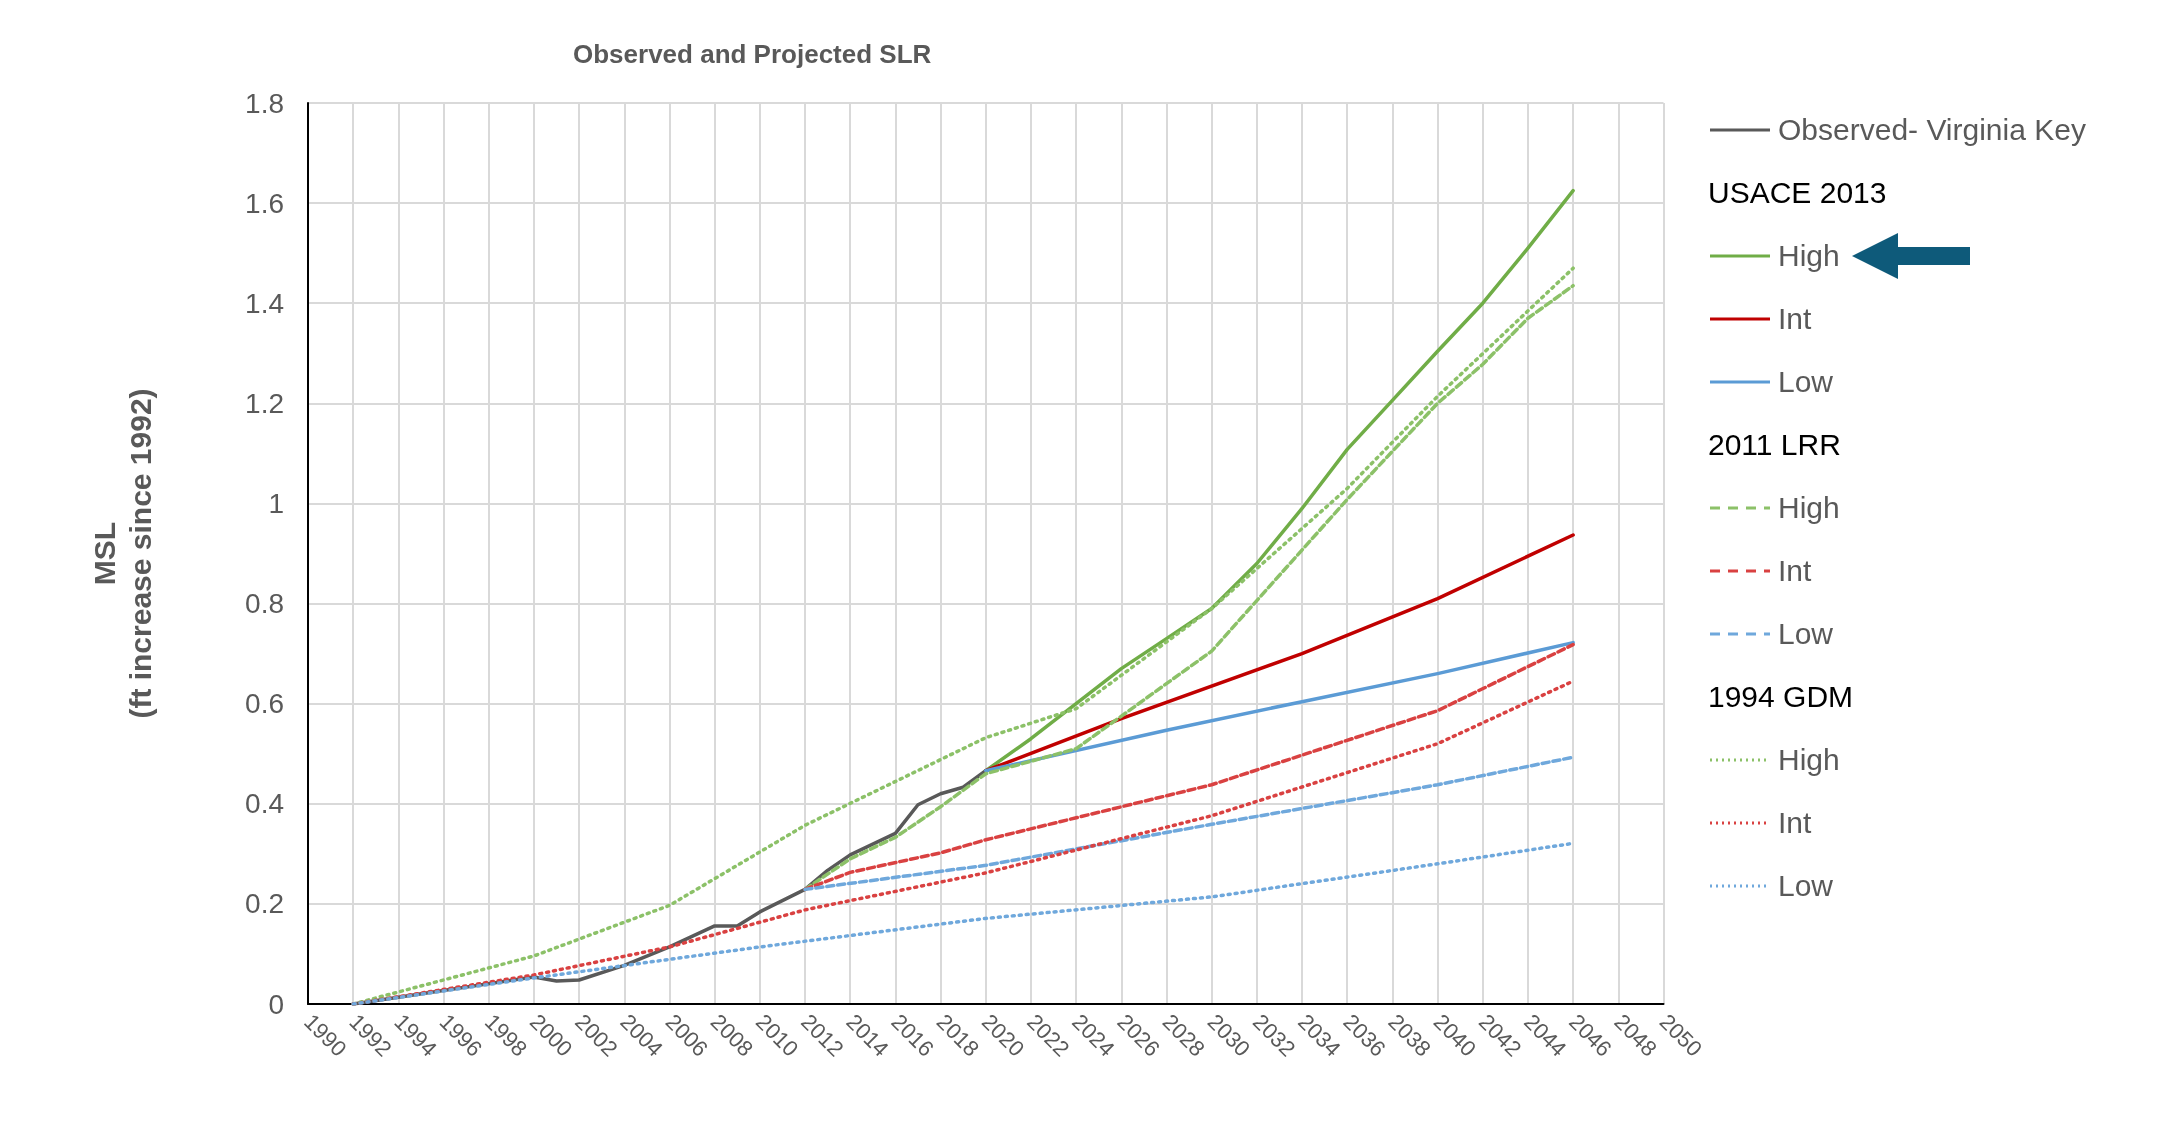  What do you see at coordinates (1781, 696) in the screenshot?
I see `text: 1994 GDM` at bounding box center [1781, 696].